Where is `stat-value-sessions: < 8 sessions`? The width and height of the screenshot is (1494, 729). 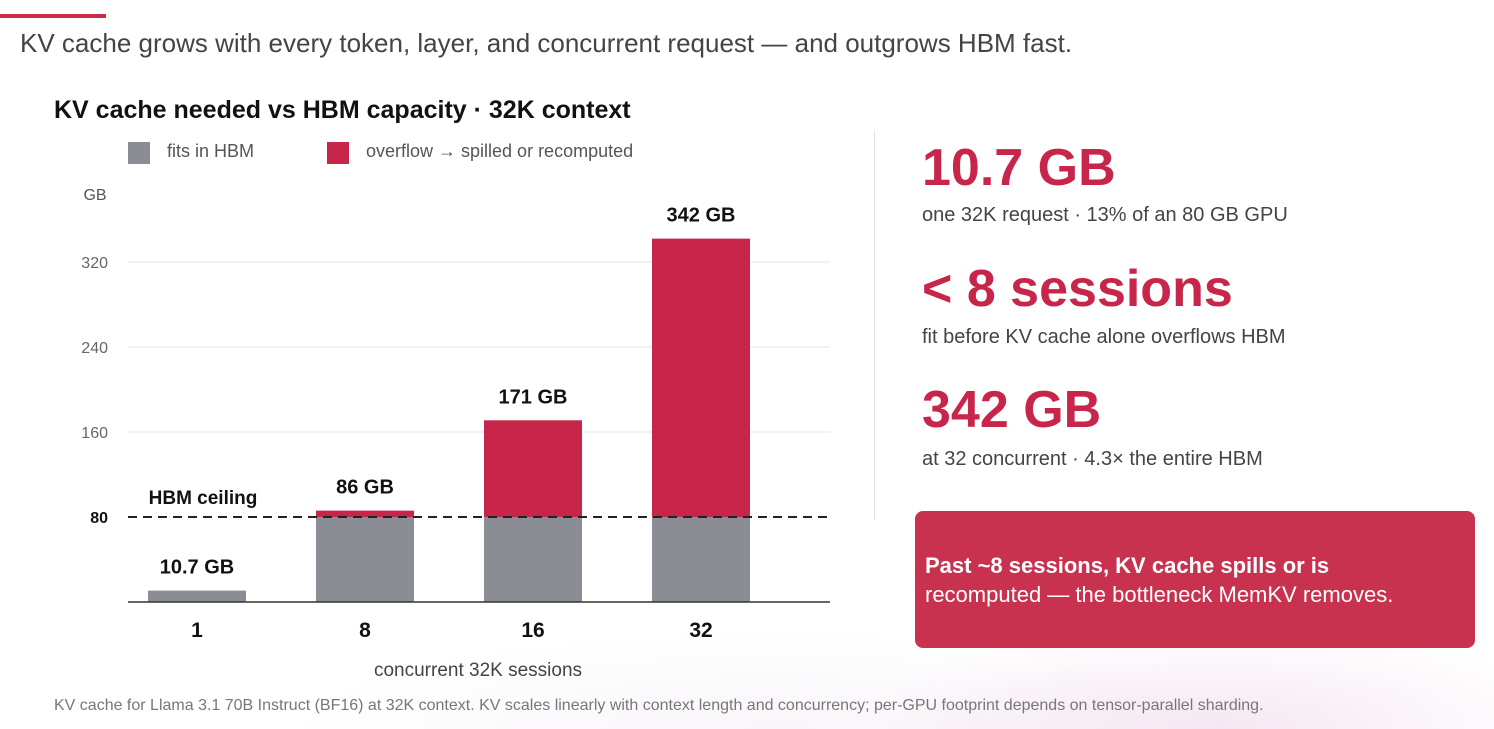 stat-value-sessions: < 8 sessions is located at coordinates (1077, 289).